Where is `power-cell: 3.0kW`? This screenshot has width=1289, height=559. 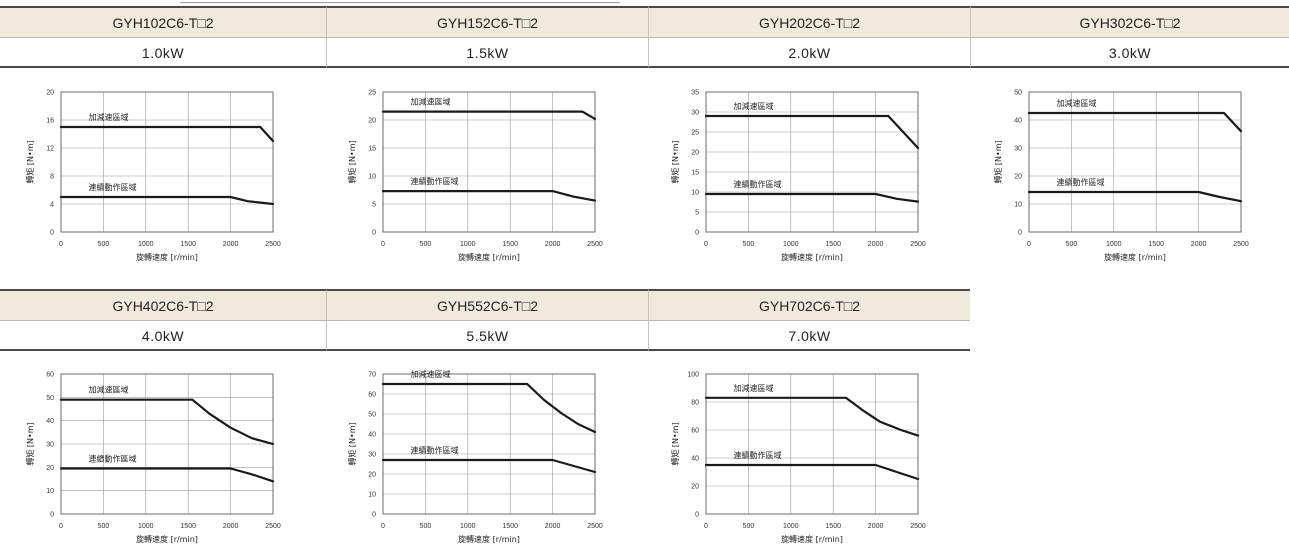 power-cell: 3.0kW is located at coordinates (1129, 52).